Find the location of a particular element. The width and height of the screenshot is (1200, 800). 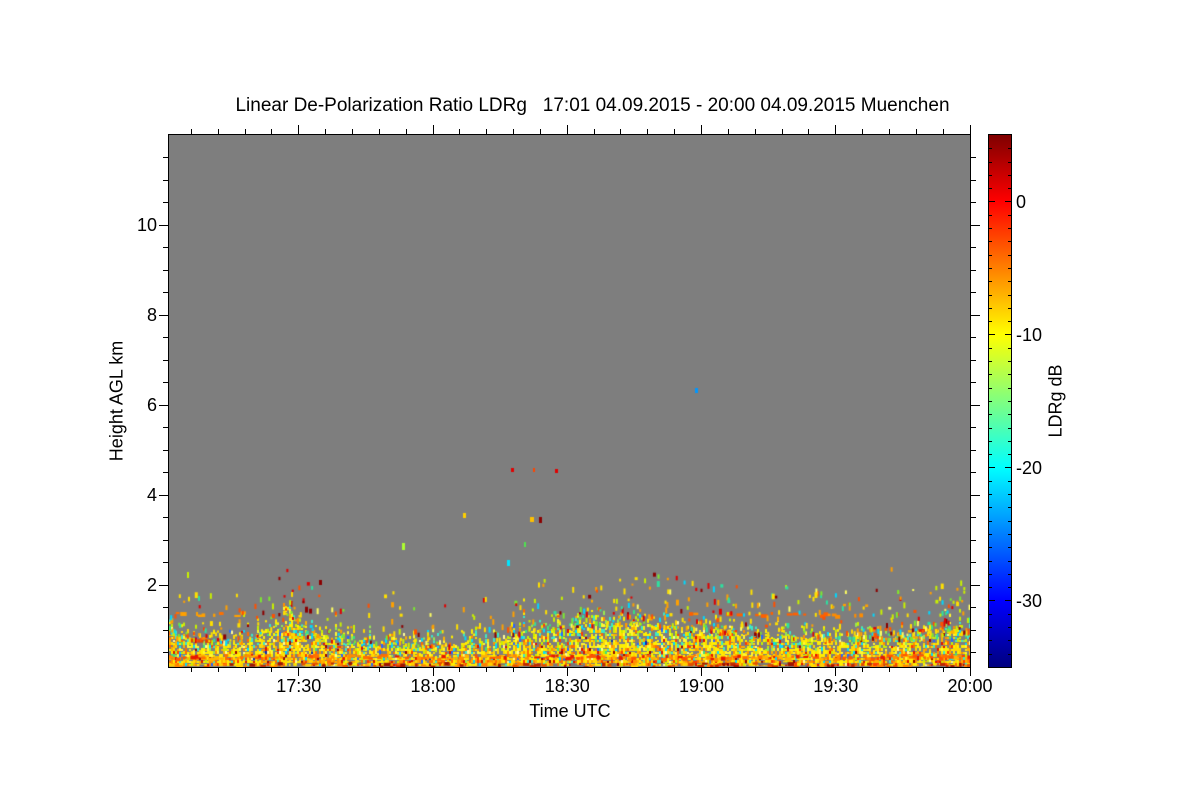

y-tick-label: 2 is located at coordinates (151, 585).